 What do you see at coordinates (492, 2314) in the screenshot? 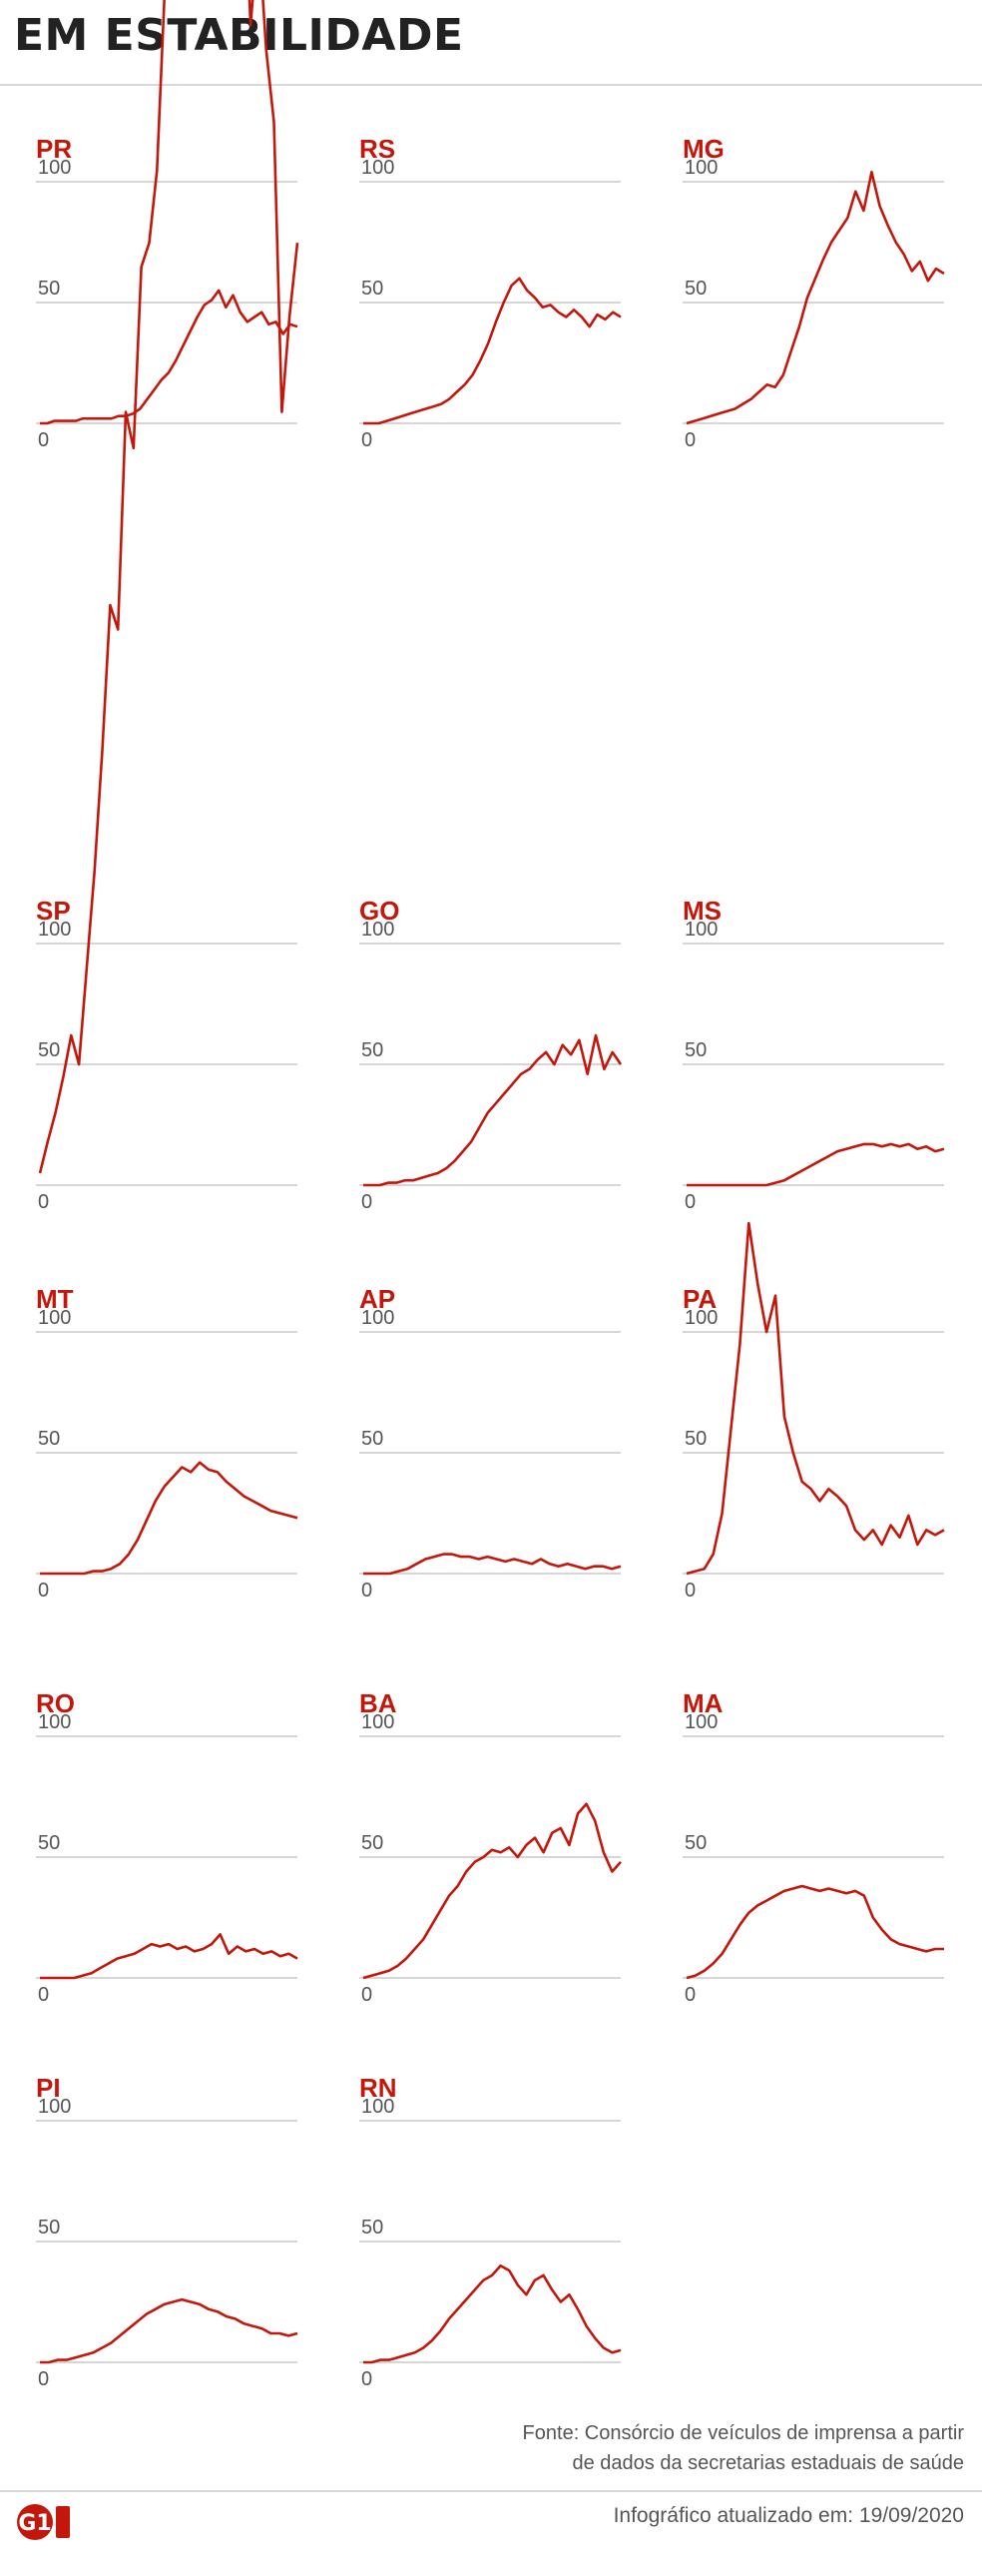
I see `chart-rn-line` at bounding box center [492, 2314].